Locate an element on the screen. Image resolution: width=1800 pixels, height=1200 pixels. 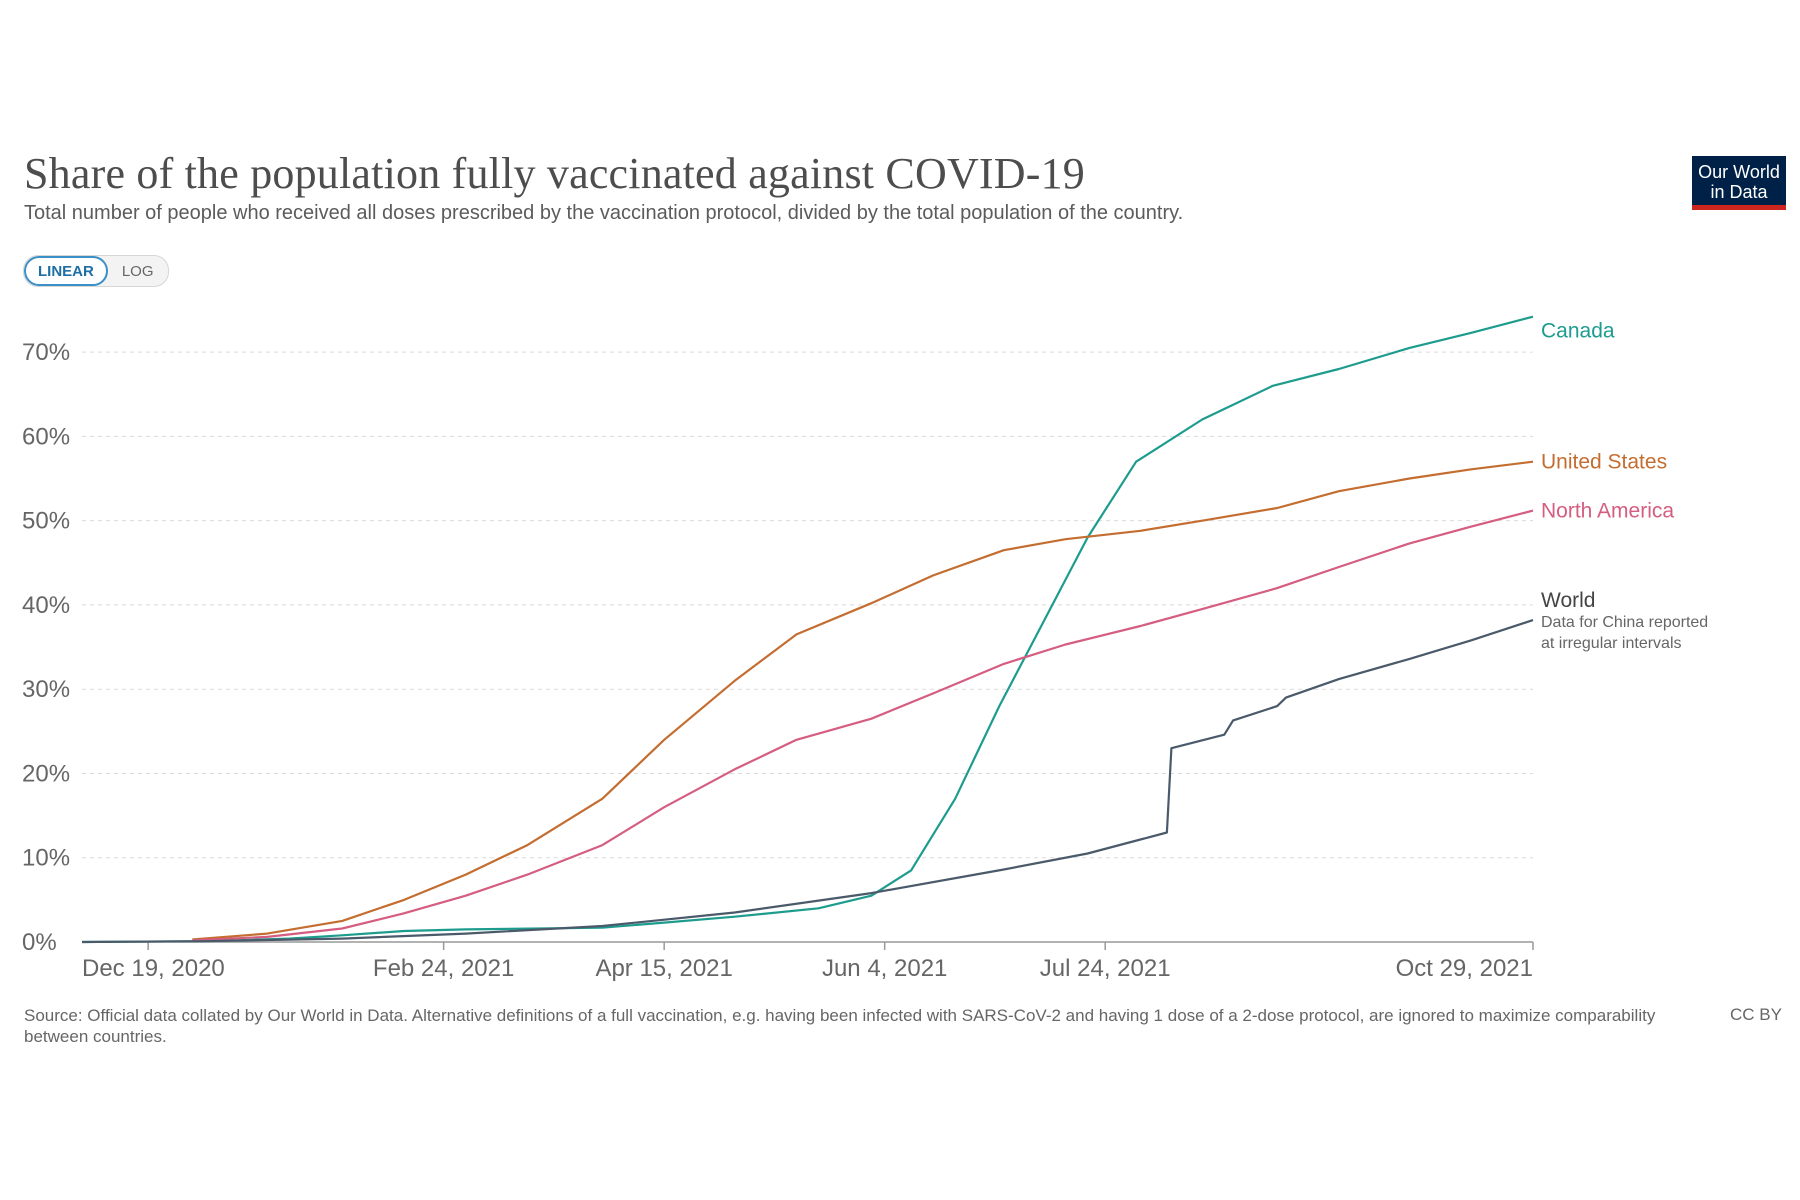
log-scale-button: LOG is located at coordinates (138, 271).